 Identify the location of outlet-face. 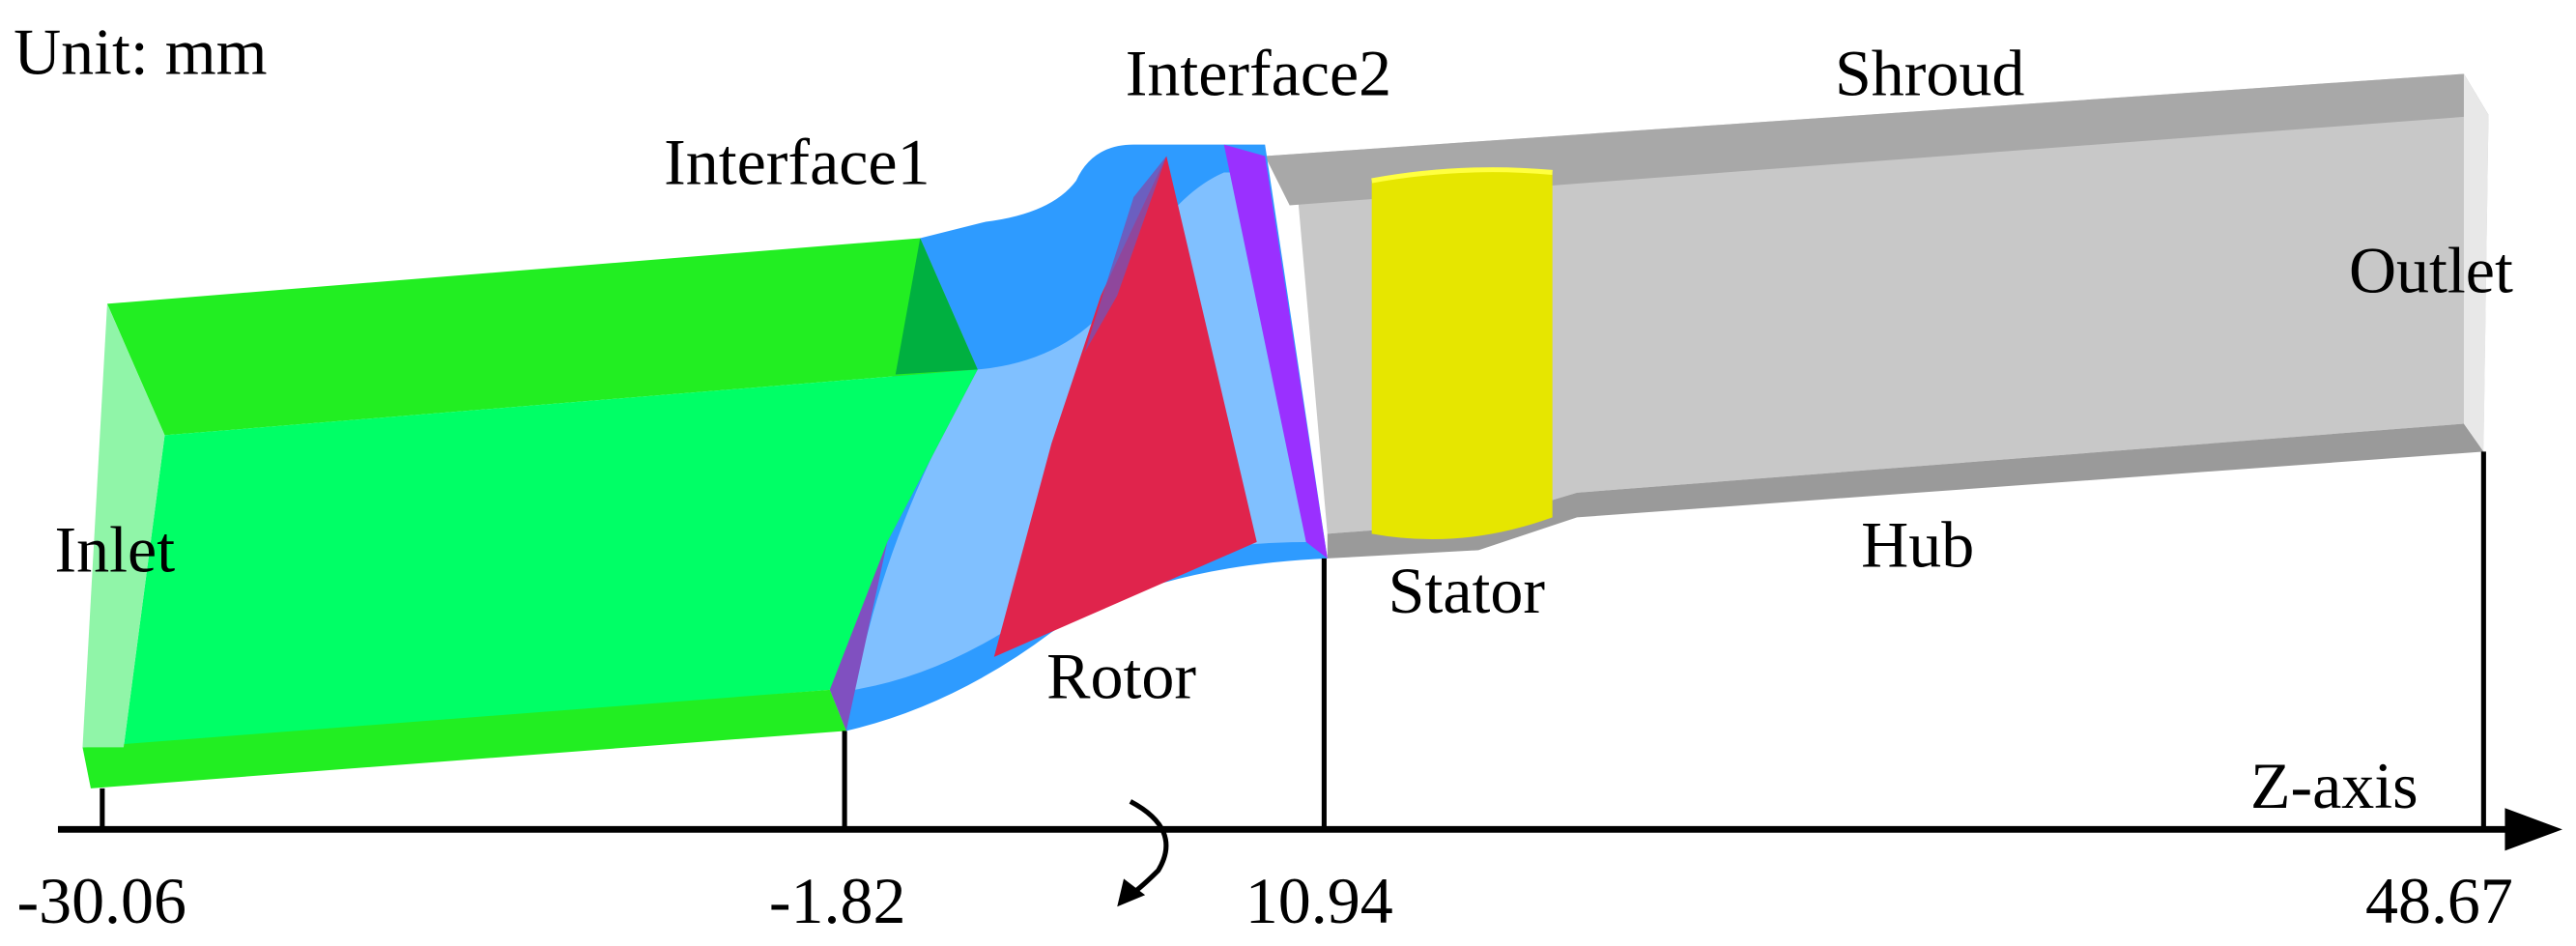
(2476, 262).